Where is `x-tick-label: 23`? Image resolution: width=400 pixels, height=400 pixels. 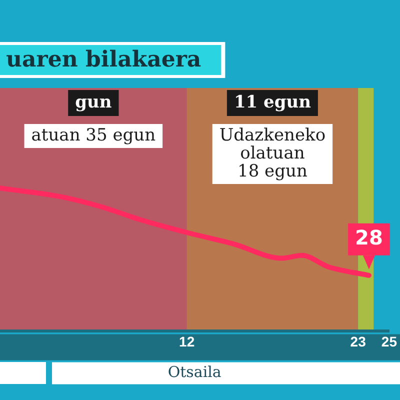 x-tick-label: 23 is located at coordinates (358, 341).